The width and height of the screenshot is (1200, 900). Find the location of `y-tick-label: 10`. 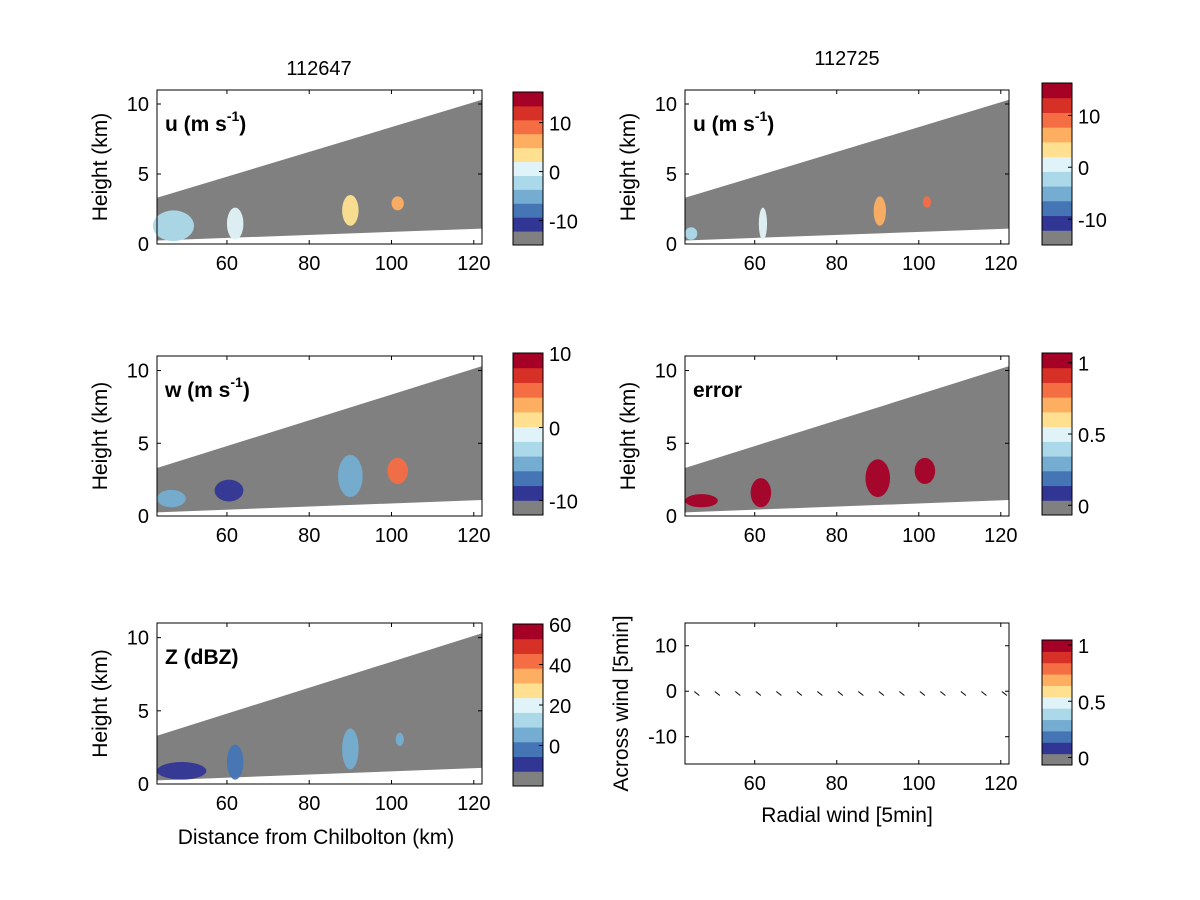

y-tick-label: 10 is located at coordinates (666, 105).